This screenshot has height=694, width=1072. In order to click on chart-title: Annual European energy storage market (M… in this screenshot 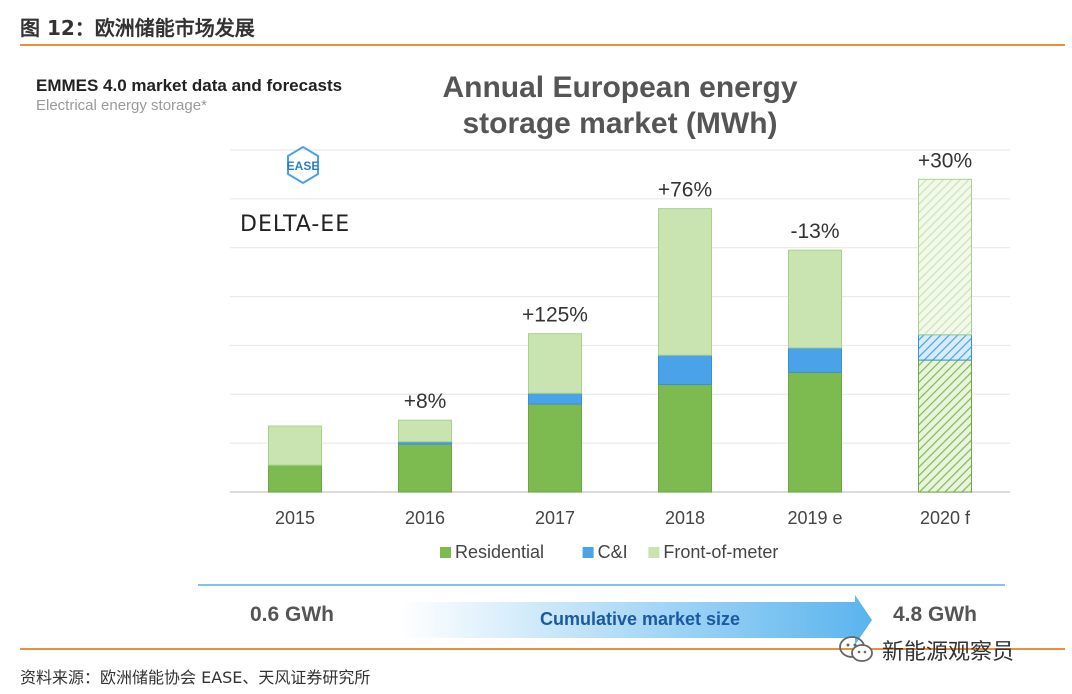, I will do `click(620, 105)`.